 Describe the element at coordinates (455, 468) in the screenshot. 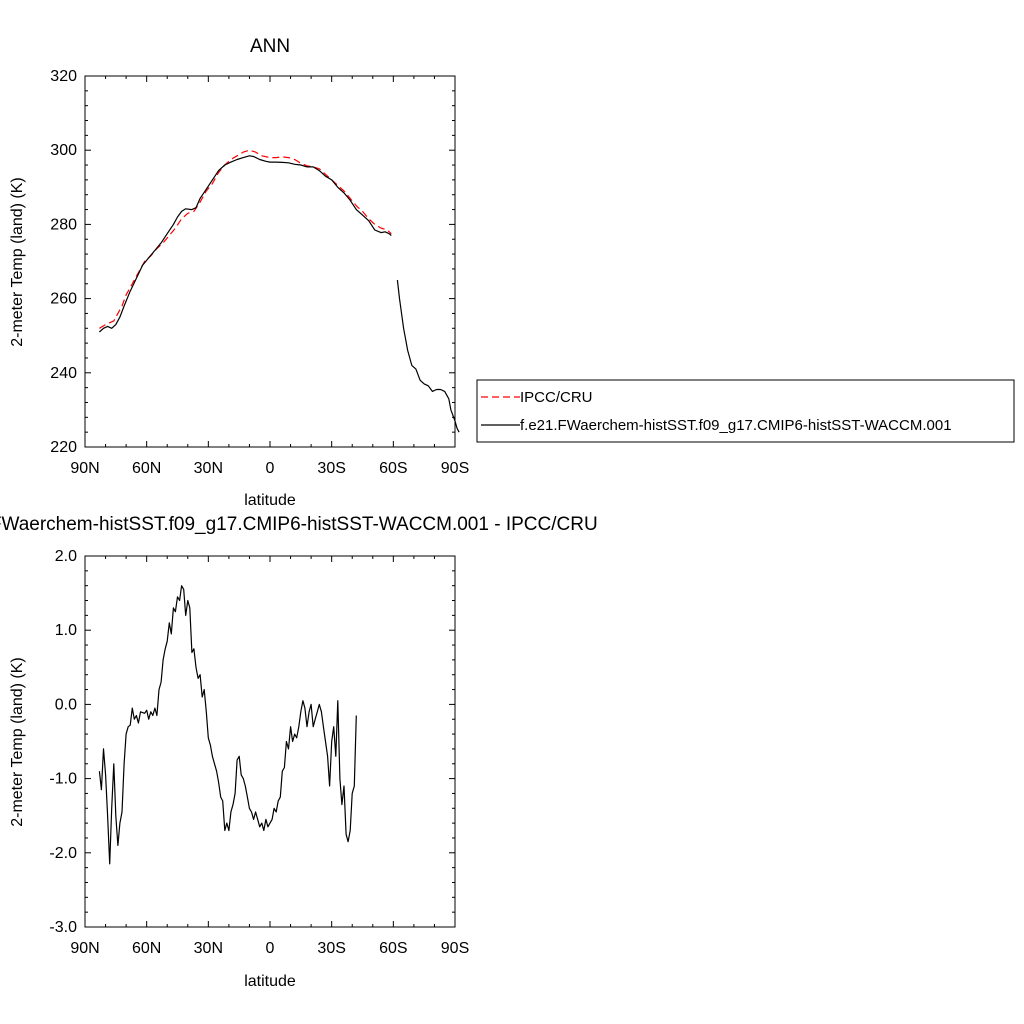

I see `top-x-tick-label: 90S` at that location.